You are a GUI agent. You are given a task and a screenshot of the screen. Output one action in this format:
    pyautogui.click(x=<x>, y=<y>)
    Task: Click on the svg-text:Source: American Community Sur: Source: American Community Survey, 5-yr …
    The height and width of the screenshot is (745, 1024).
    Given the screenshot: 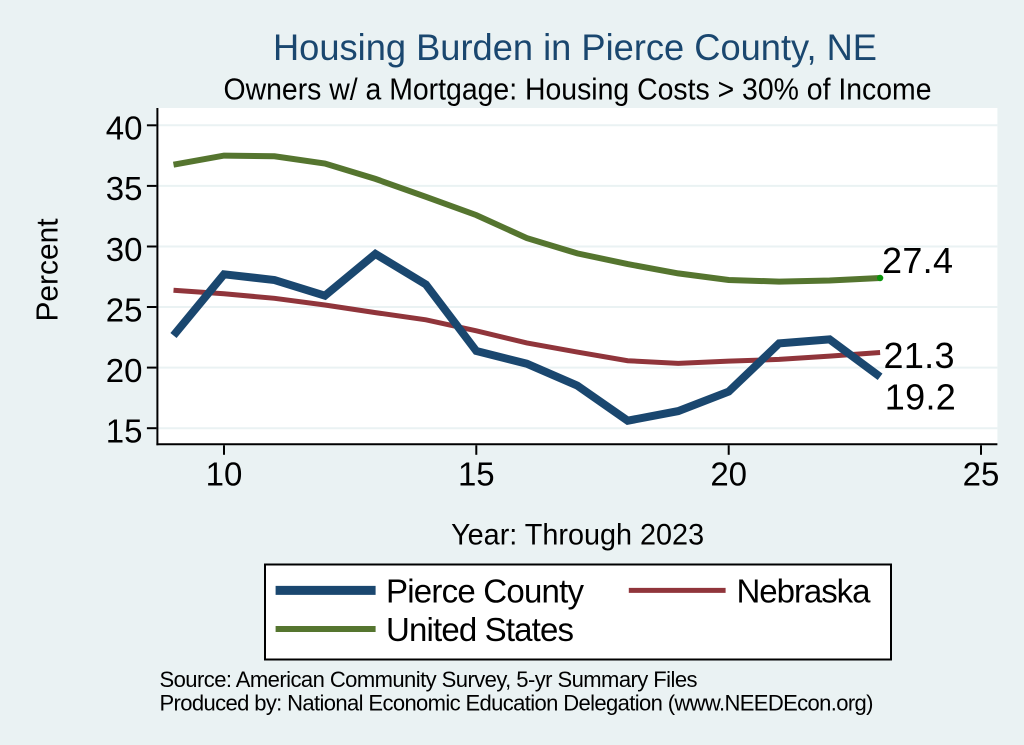 What is the action you would take?
    pyautogui.click(x=429, y=679)
    